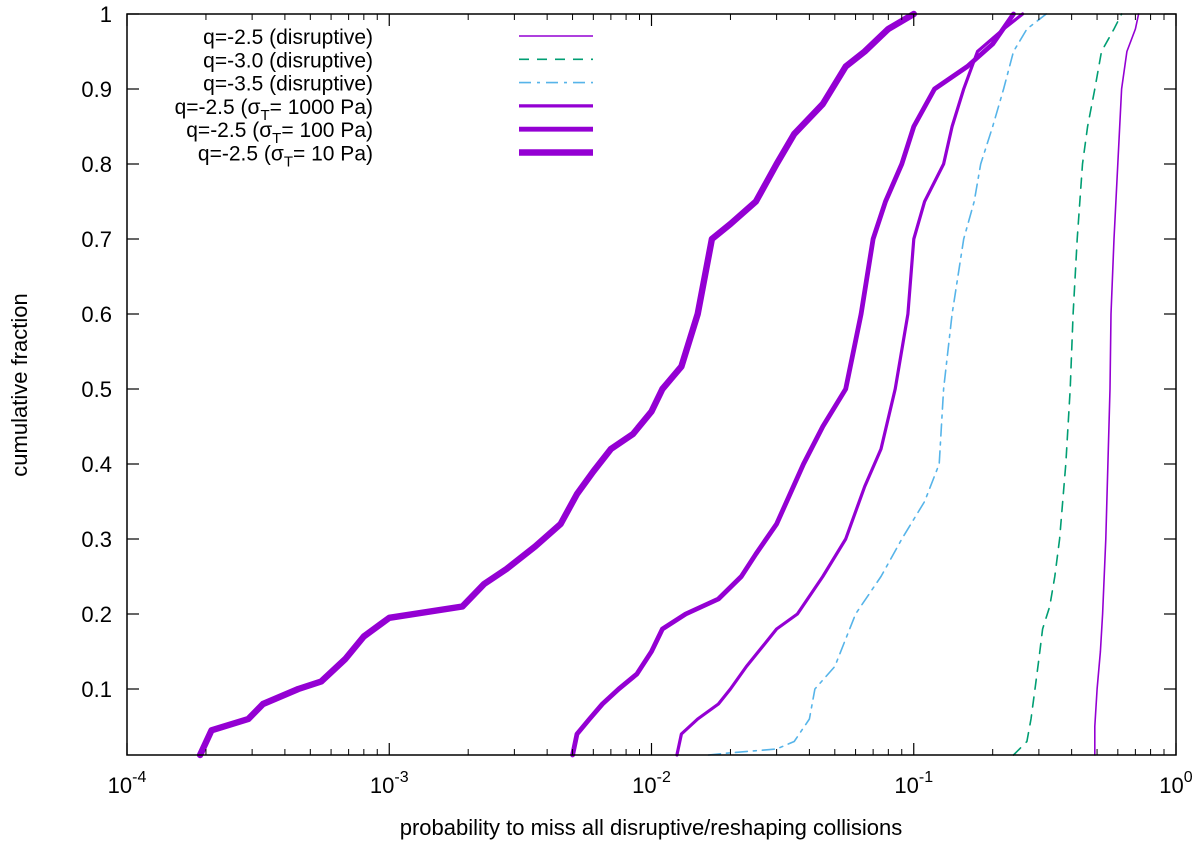 The image size is (1200, 844). I want to click on x-tick-label: 10⁻⁴, so click(127, 783).